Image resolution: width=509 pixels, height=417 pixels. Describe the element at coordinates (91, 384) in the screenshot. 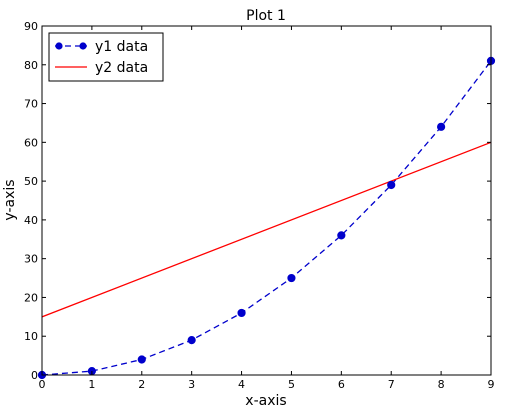

I see `x-tick-label: 1` at that location.